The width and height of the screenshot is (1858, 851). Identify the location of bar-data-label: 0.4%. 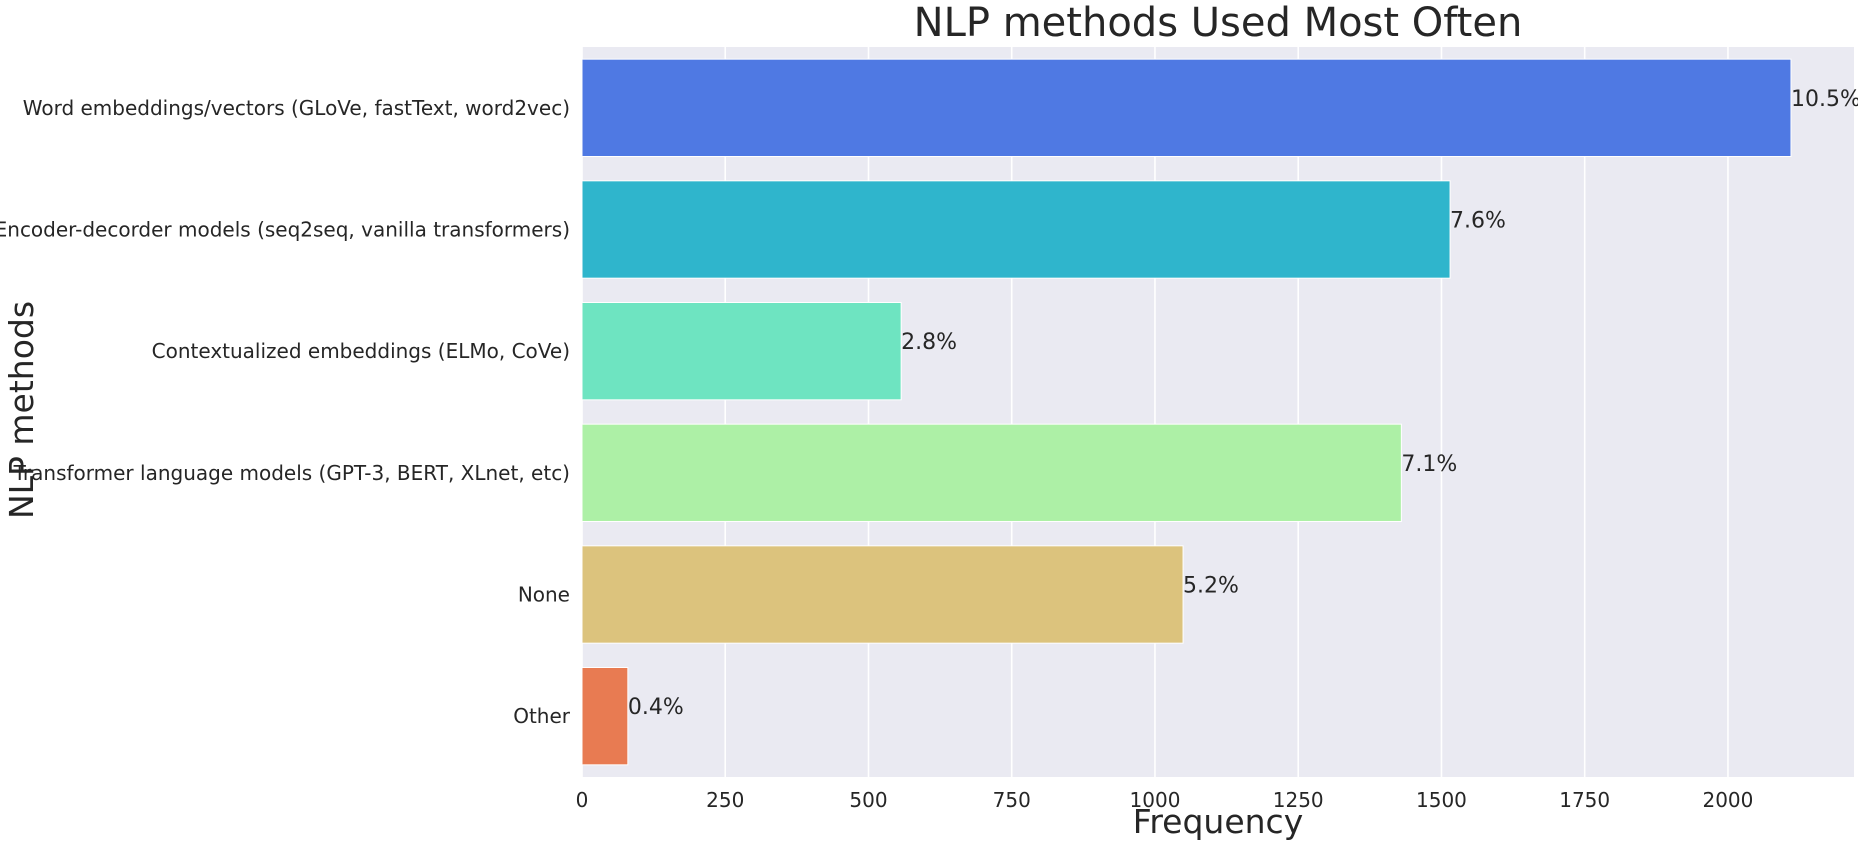
(656, 707).